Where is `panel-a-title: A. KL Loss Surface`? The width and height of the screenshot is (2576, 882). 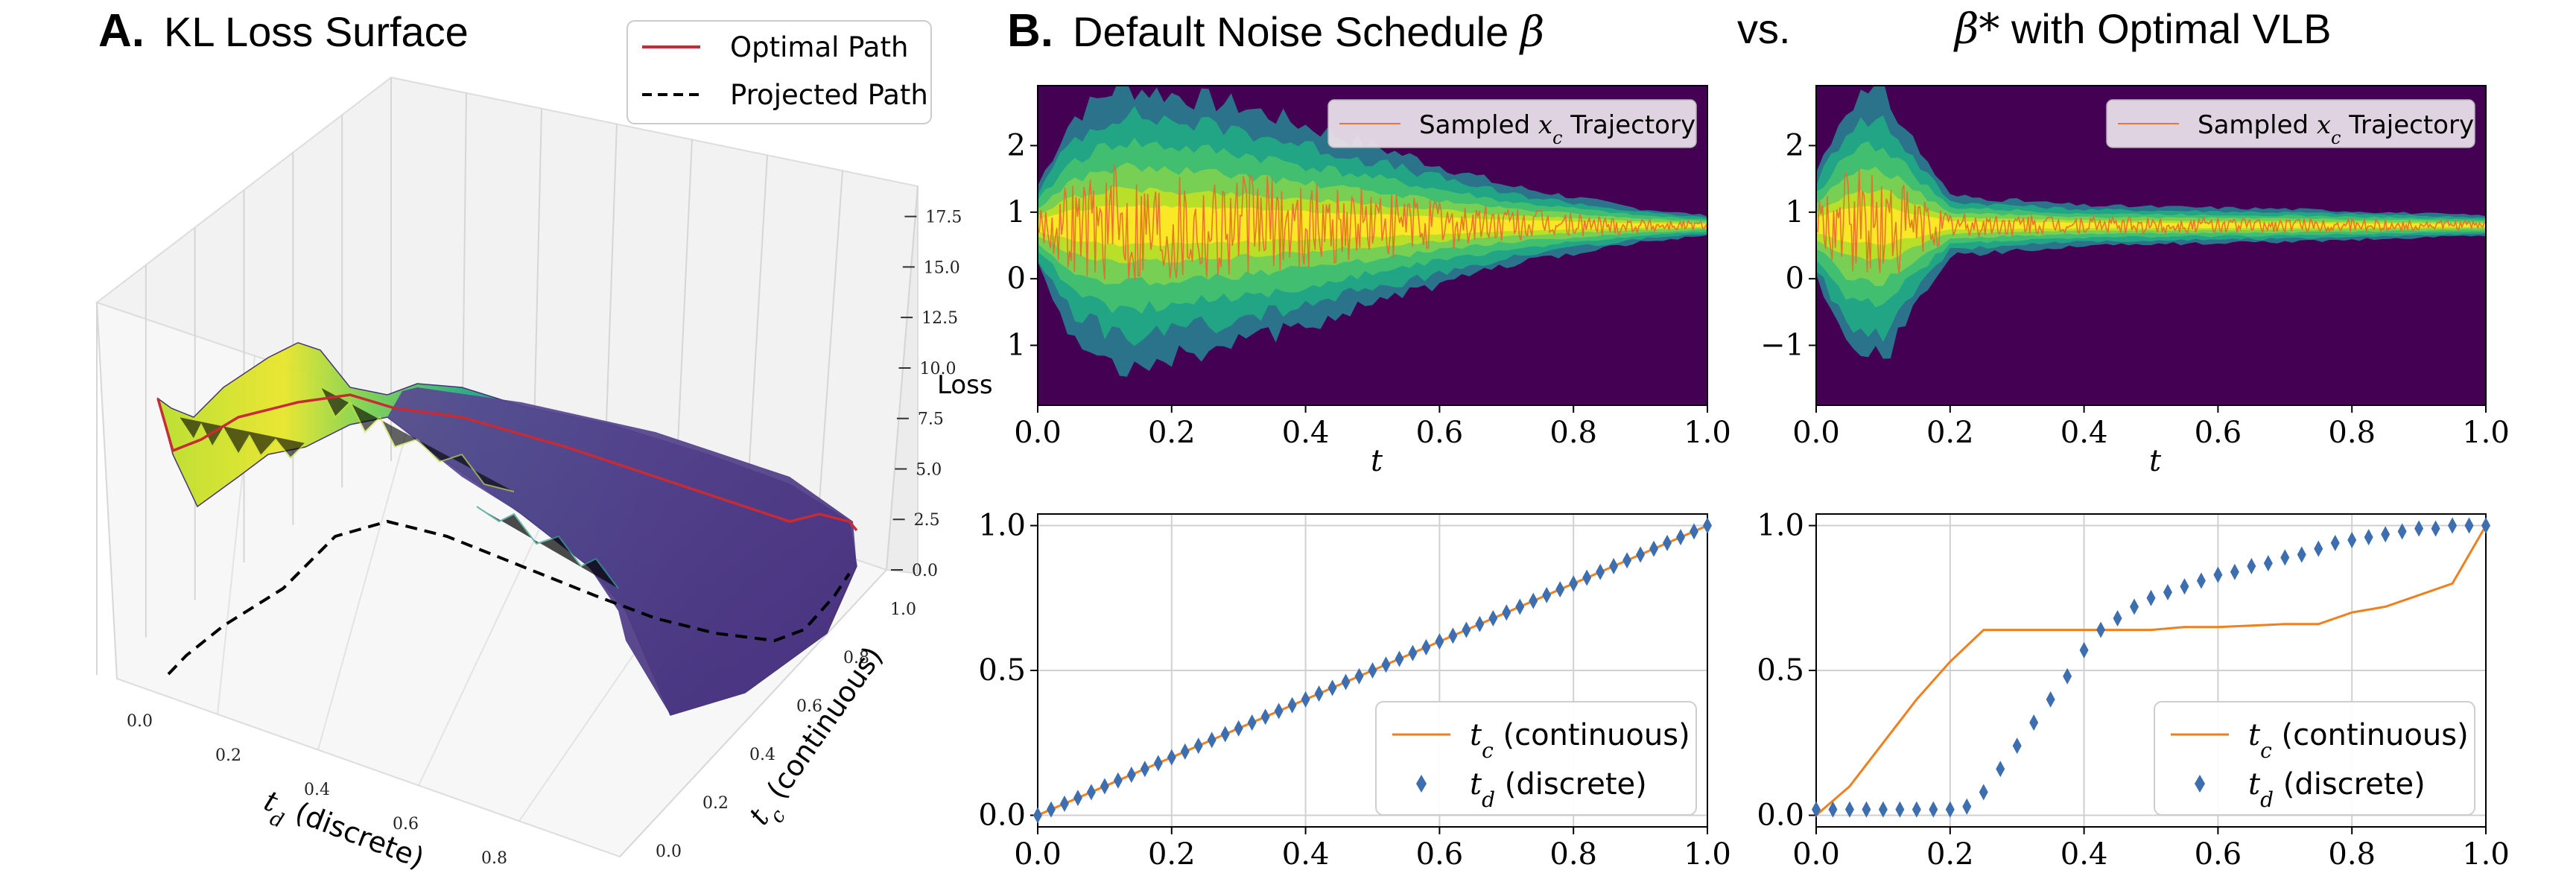
panel-a-title: A. KL Loss Surface is located at coordinates (284, 31).